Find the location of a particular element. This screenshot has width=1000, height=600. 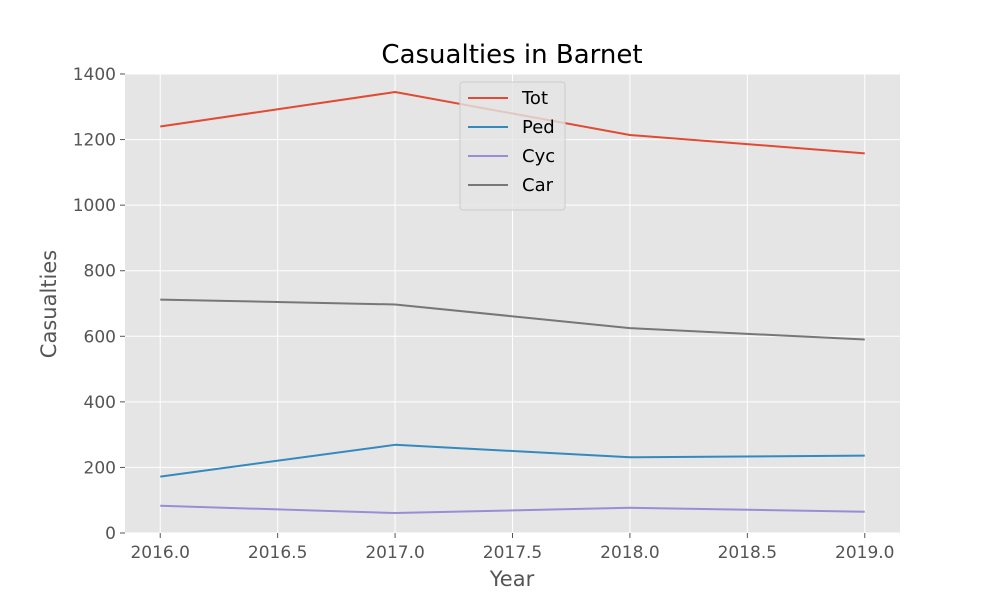

legend-box is located at coordinates (512, 146).